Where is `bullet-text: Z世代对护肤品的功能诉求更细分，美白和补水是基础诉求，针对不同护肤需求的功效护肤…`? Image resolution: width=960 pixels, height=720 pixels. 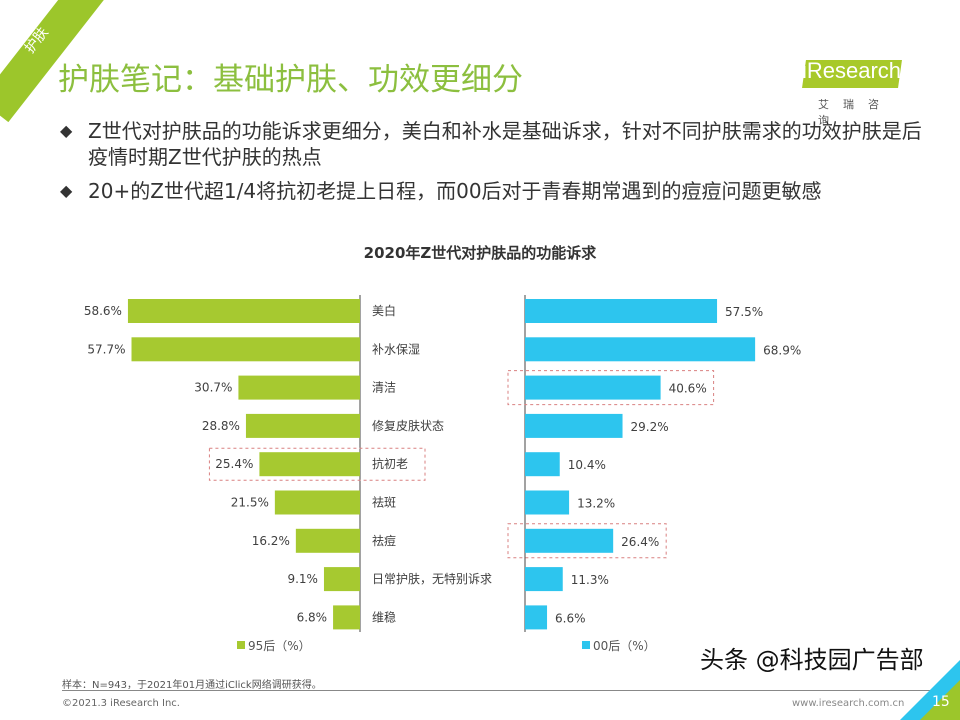
bullet-text: Z世代对护肤品的功能诉求更细分，美白和补水是基础诉求，针对不同护肤需求的功效护肤… is located at coordinates (505, 144).